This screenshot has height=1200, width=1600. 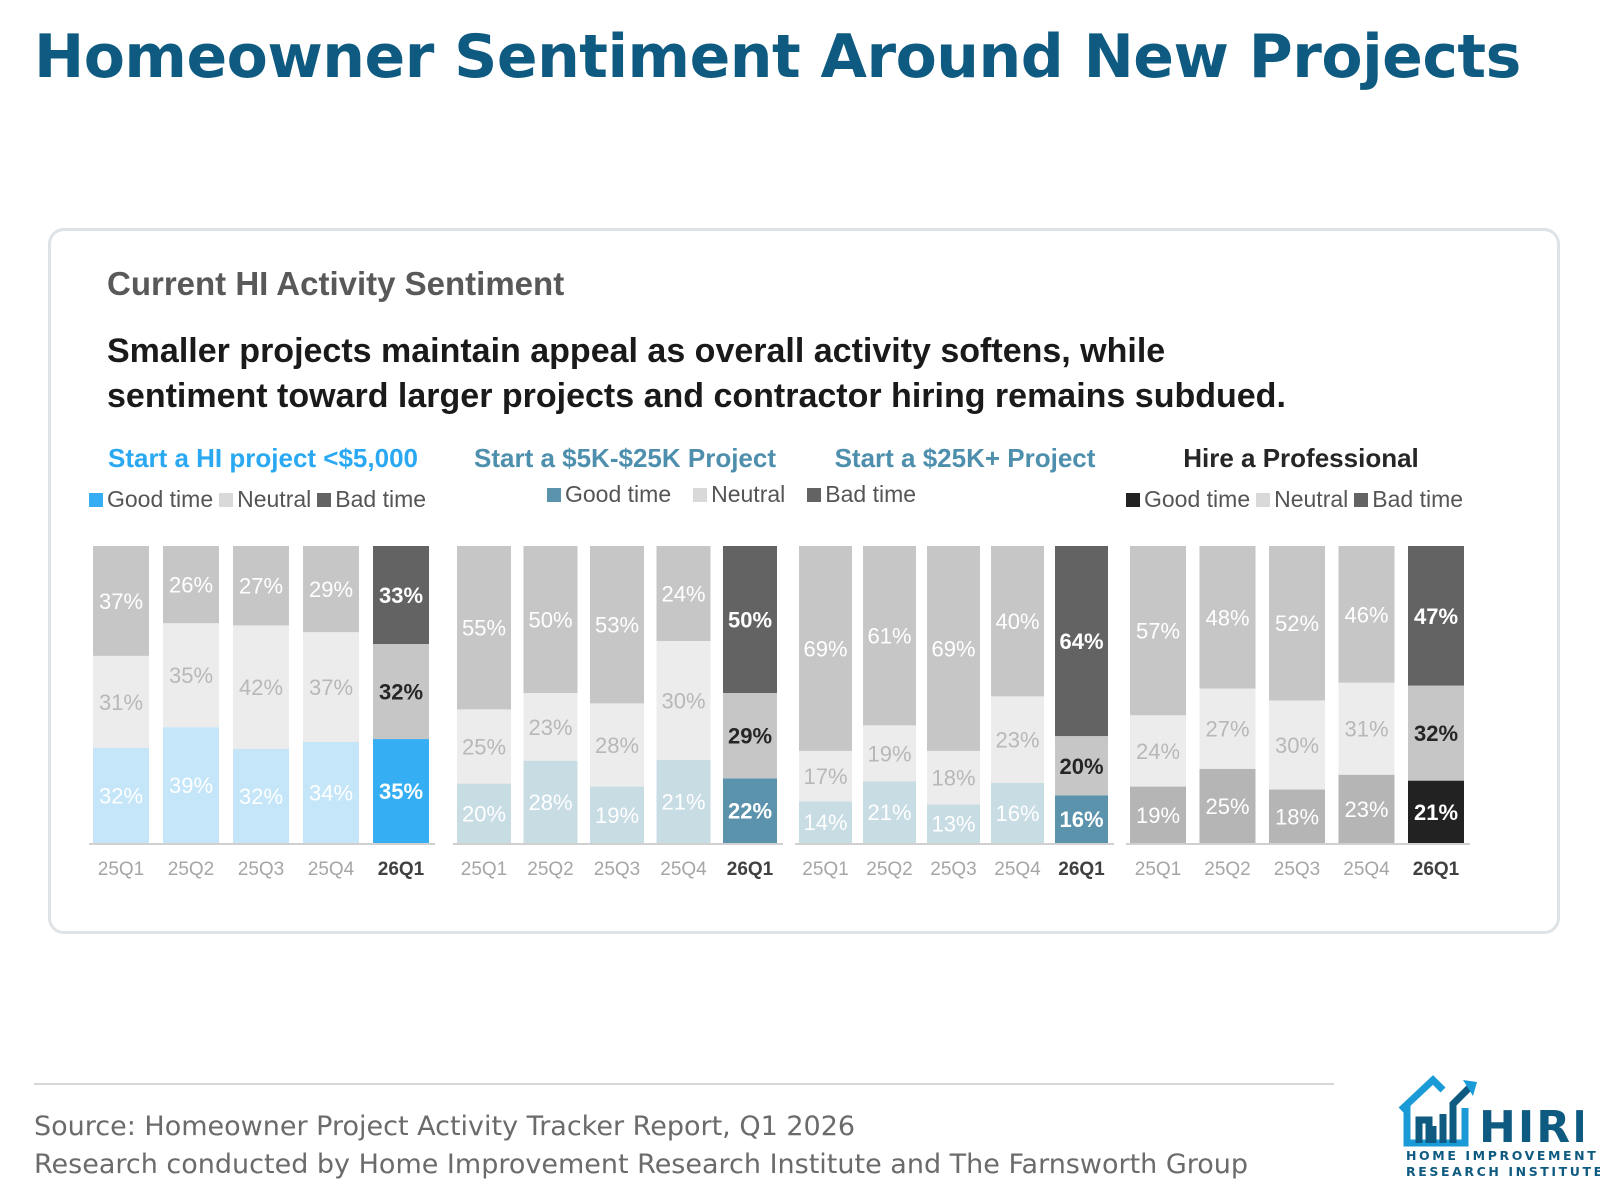 I want to click on data-label: 30%, so click(x=1297, y=745).